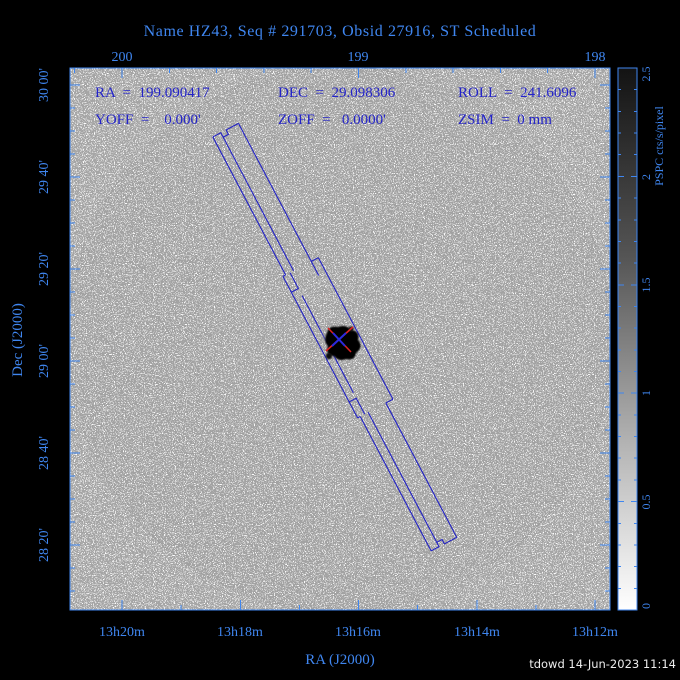 This screenshot has height=680, width=680. What do you see at coordinates (44, 361) in the screenshot?
I see `dec-label-2900: 29 00'` at bounding box center [44, 361].